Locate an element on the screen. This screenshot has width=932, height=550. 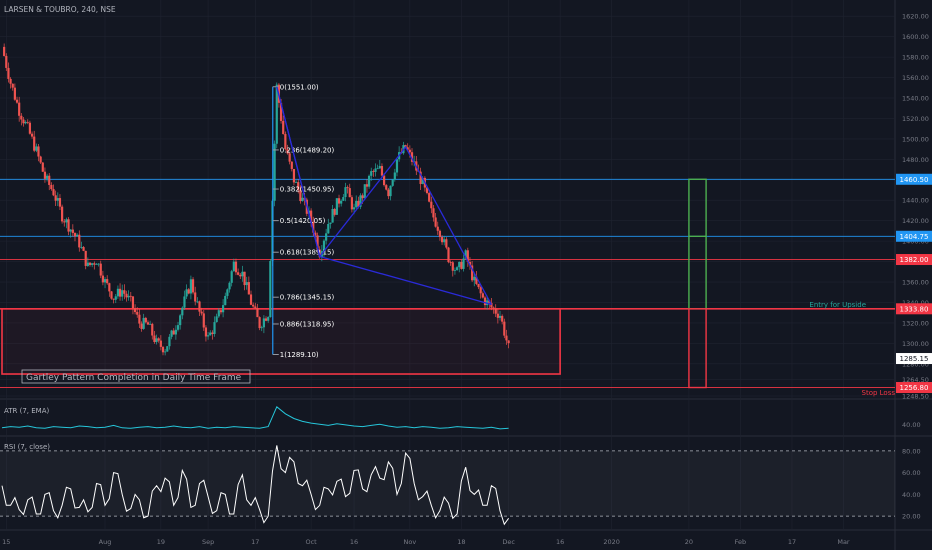
time-tick-label: Aug is located at coordinates (105, 542).